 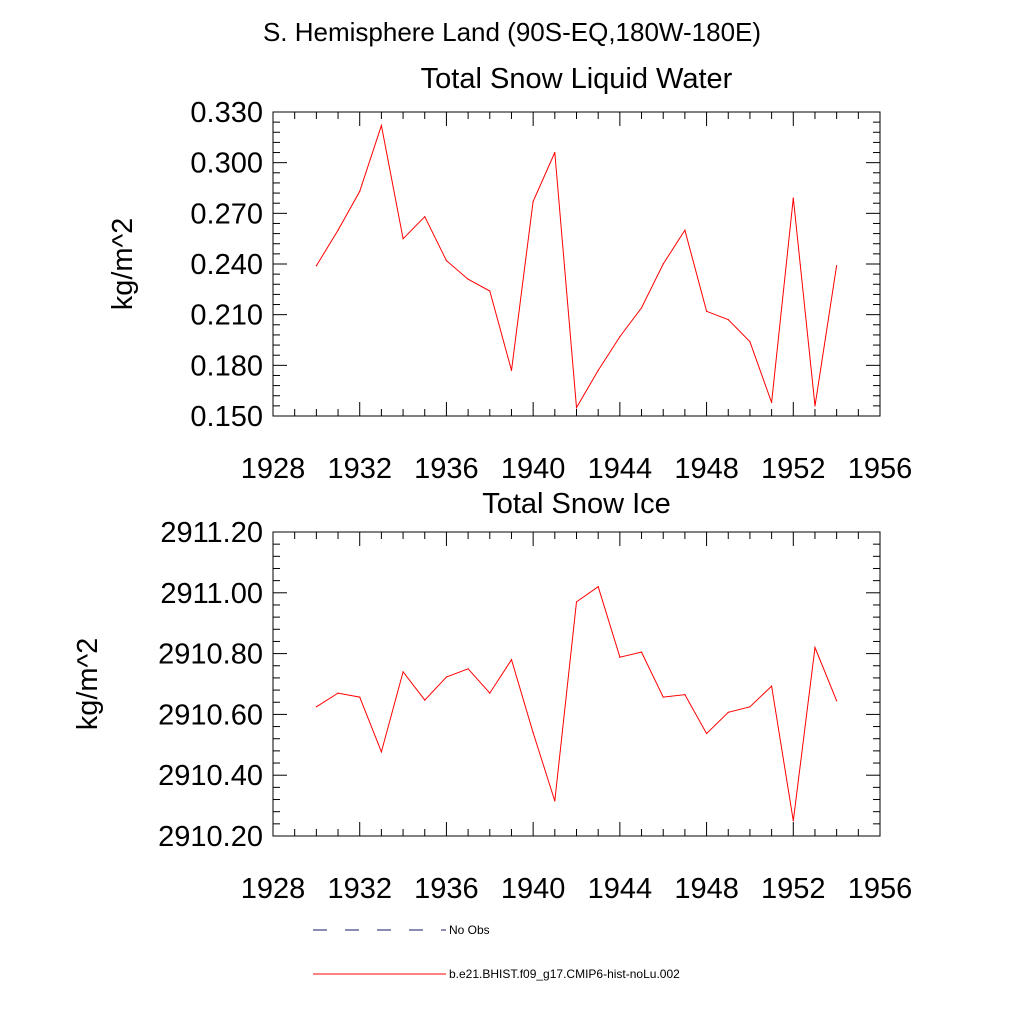 What do you see at coordinates (226, 214) in the screenshot?
I see `y-tick-label: 0.270` at bounding box center [226, 214].